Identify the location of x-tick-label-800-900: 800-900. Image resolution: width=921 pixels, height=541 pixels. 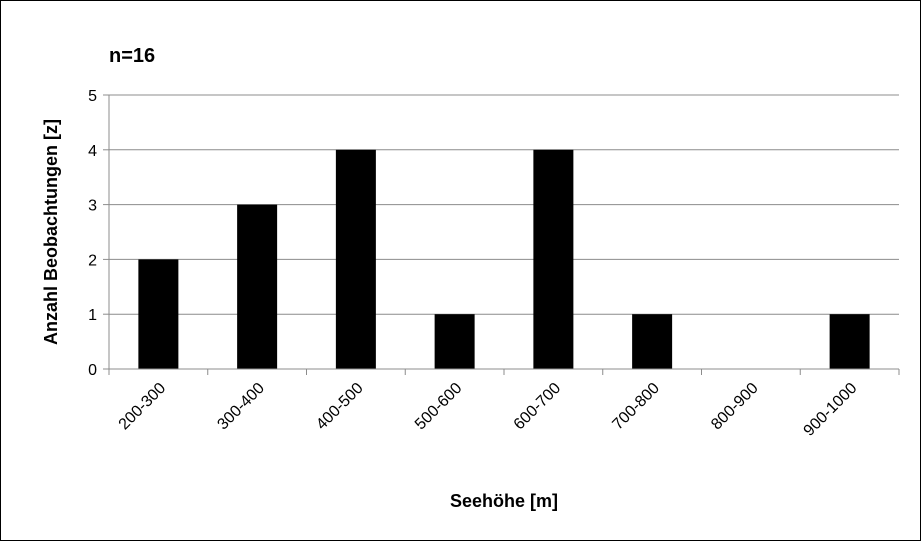
(735, 407).